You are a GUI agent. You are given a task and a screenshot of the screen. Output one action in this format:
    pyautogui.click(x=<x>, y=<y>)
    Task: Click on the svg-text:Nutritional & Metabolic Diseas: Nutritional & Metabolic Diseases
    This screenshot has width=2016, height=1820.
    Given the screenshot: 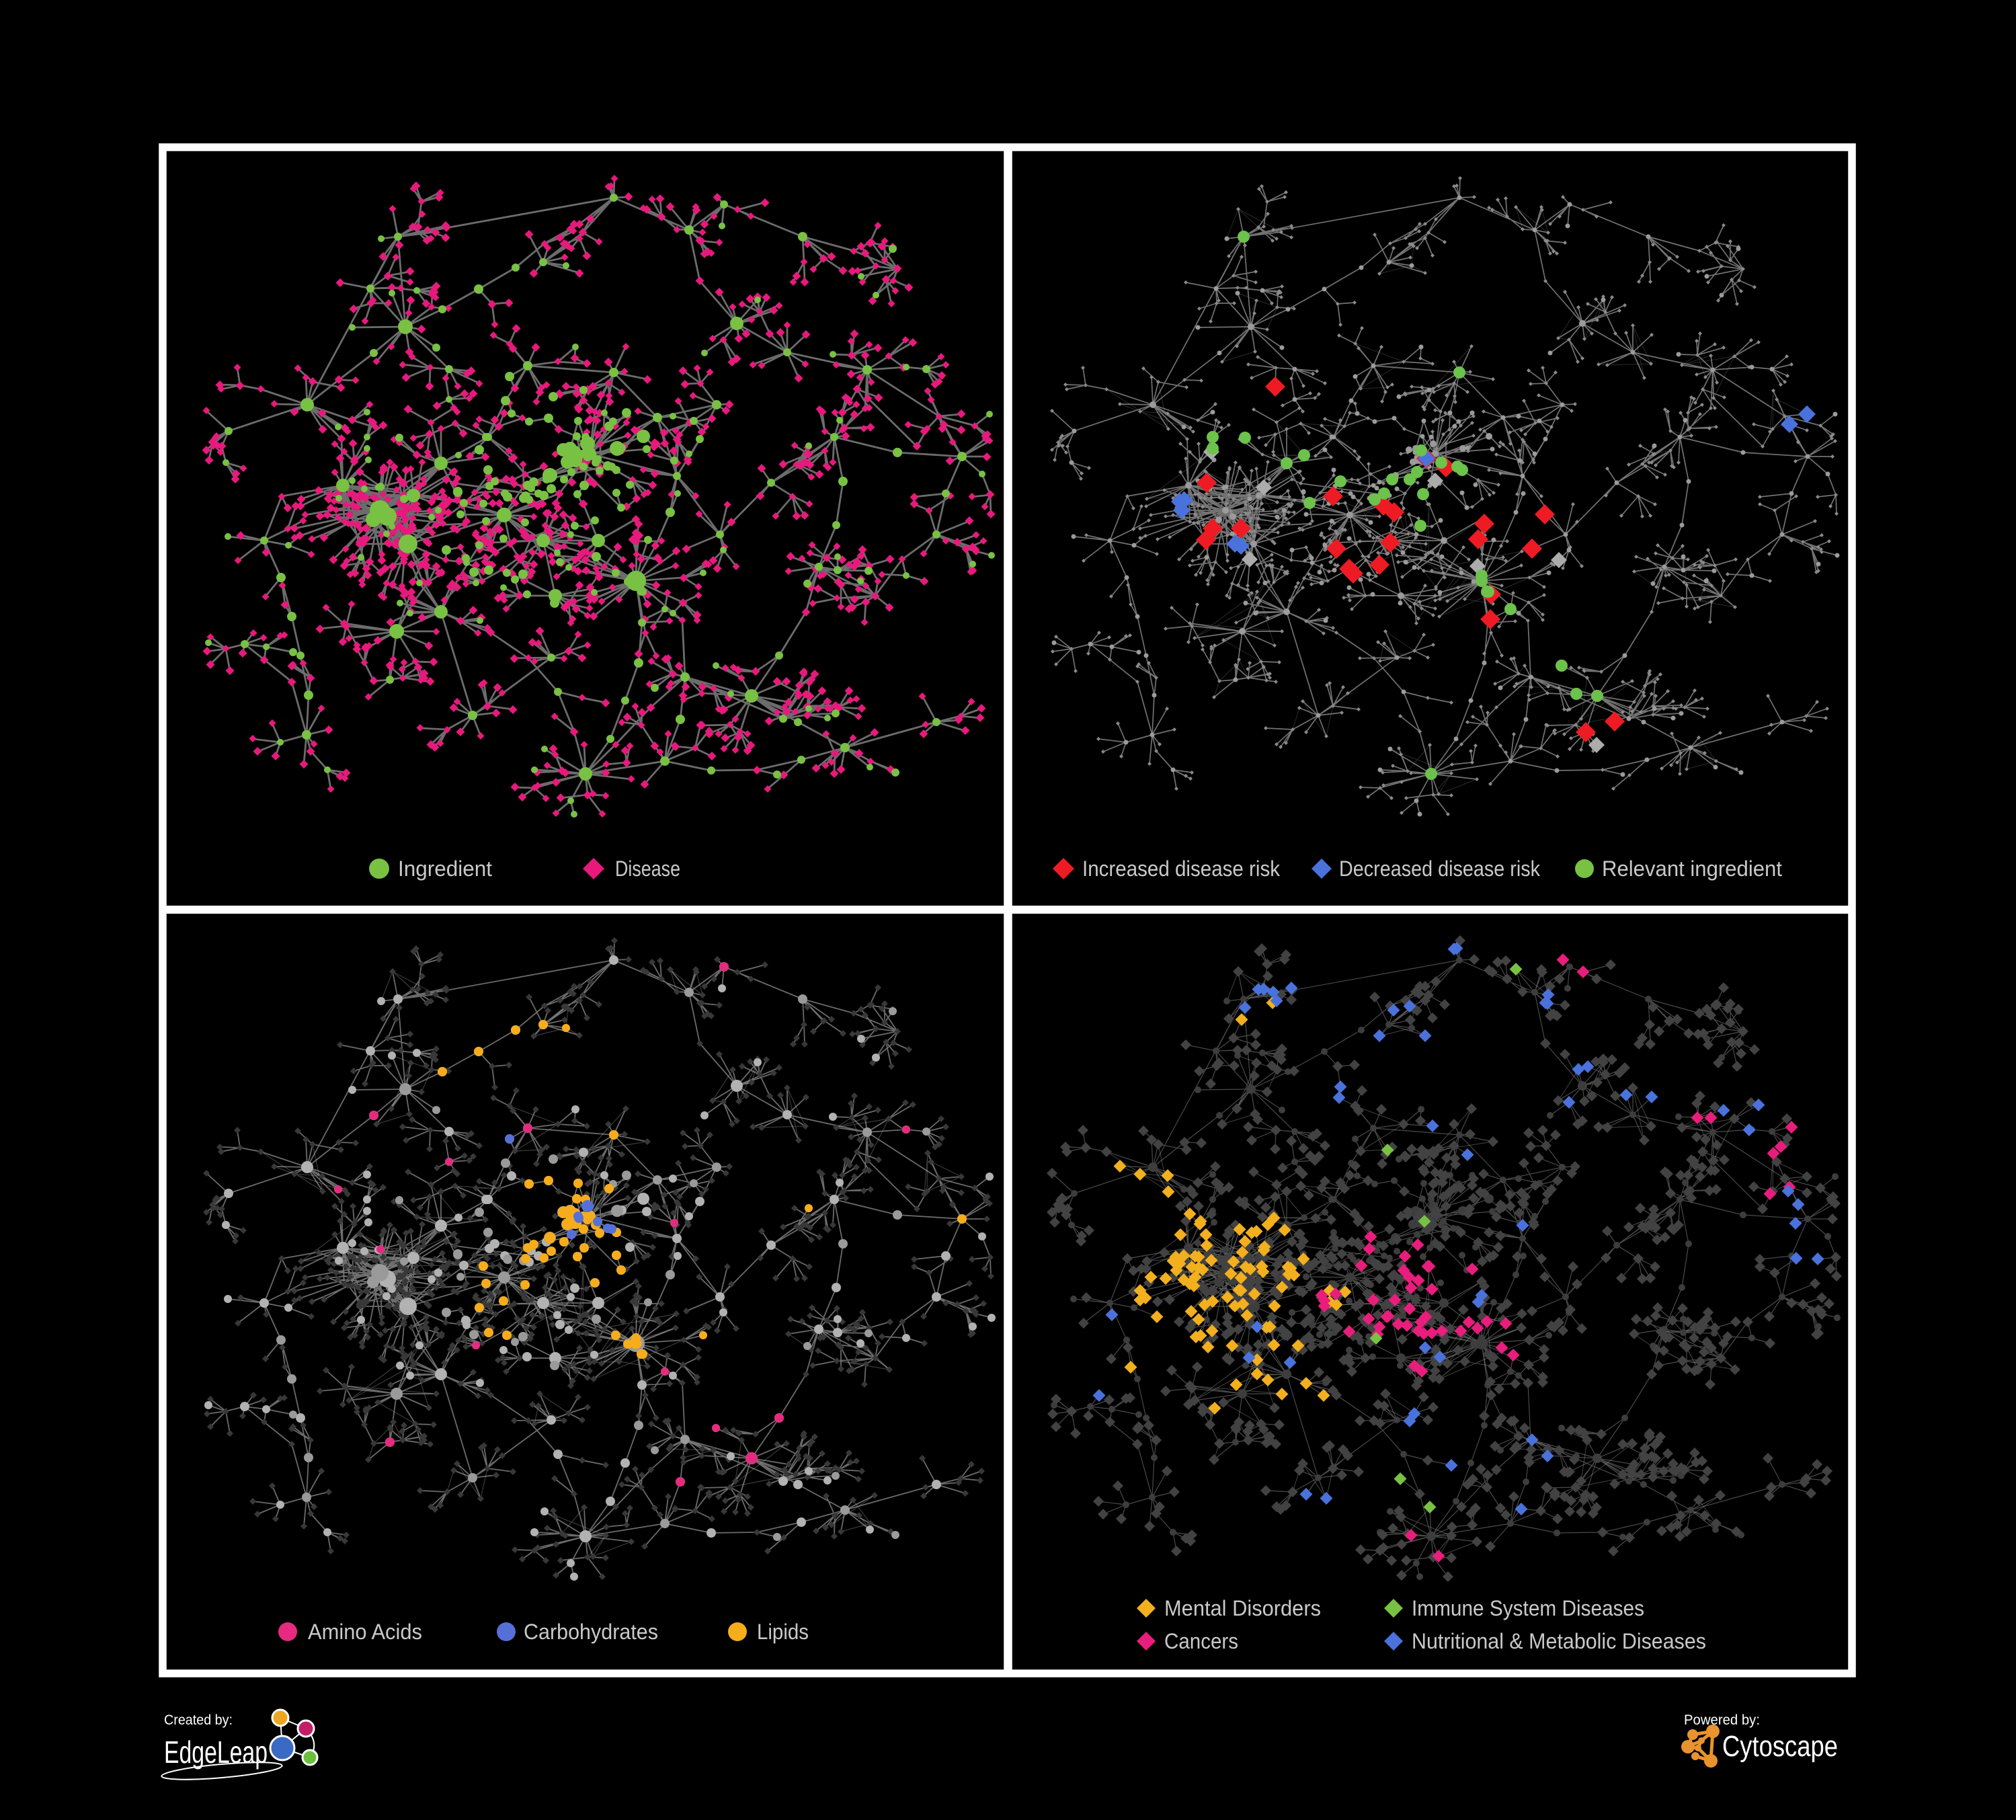 What is the action you would take?
    pyautogui.click(x=1559, y=1641)
    